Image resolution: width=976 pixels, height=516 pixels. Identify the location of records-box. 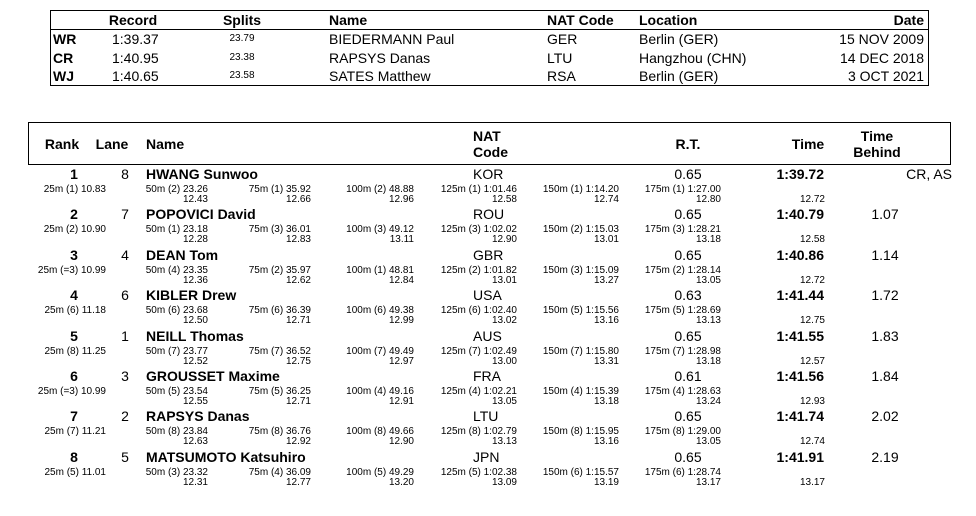
(489, 48).